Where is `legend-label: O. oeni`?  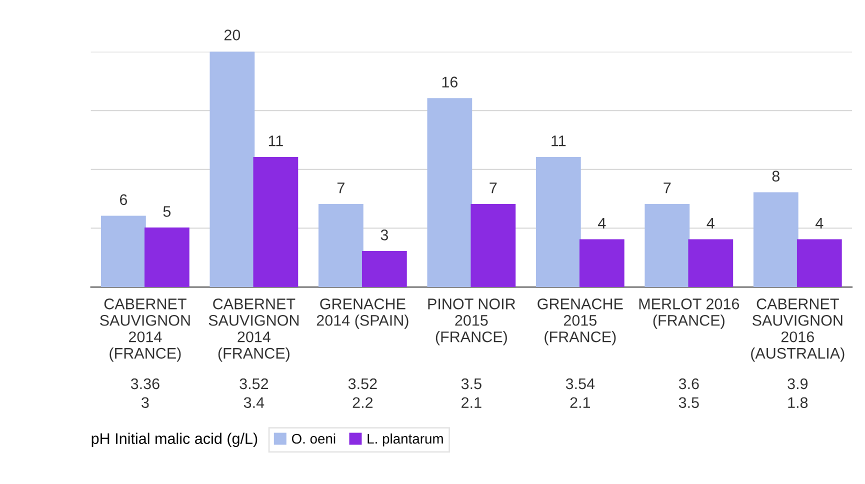
legend-label: O. oeni is located at coordinates (314, 438).